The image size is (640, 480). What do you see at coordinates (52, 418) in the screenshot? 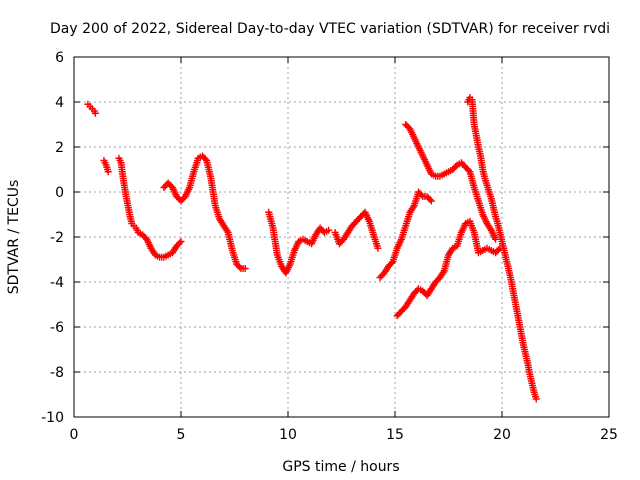
I see `y-tick-label: -10` at bounding box center [52, 418].